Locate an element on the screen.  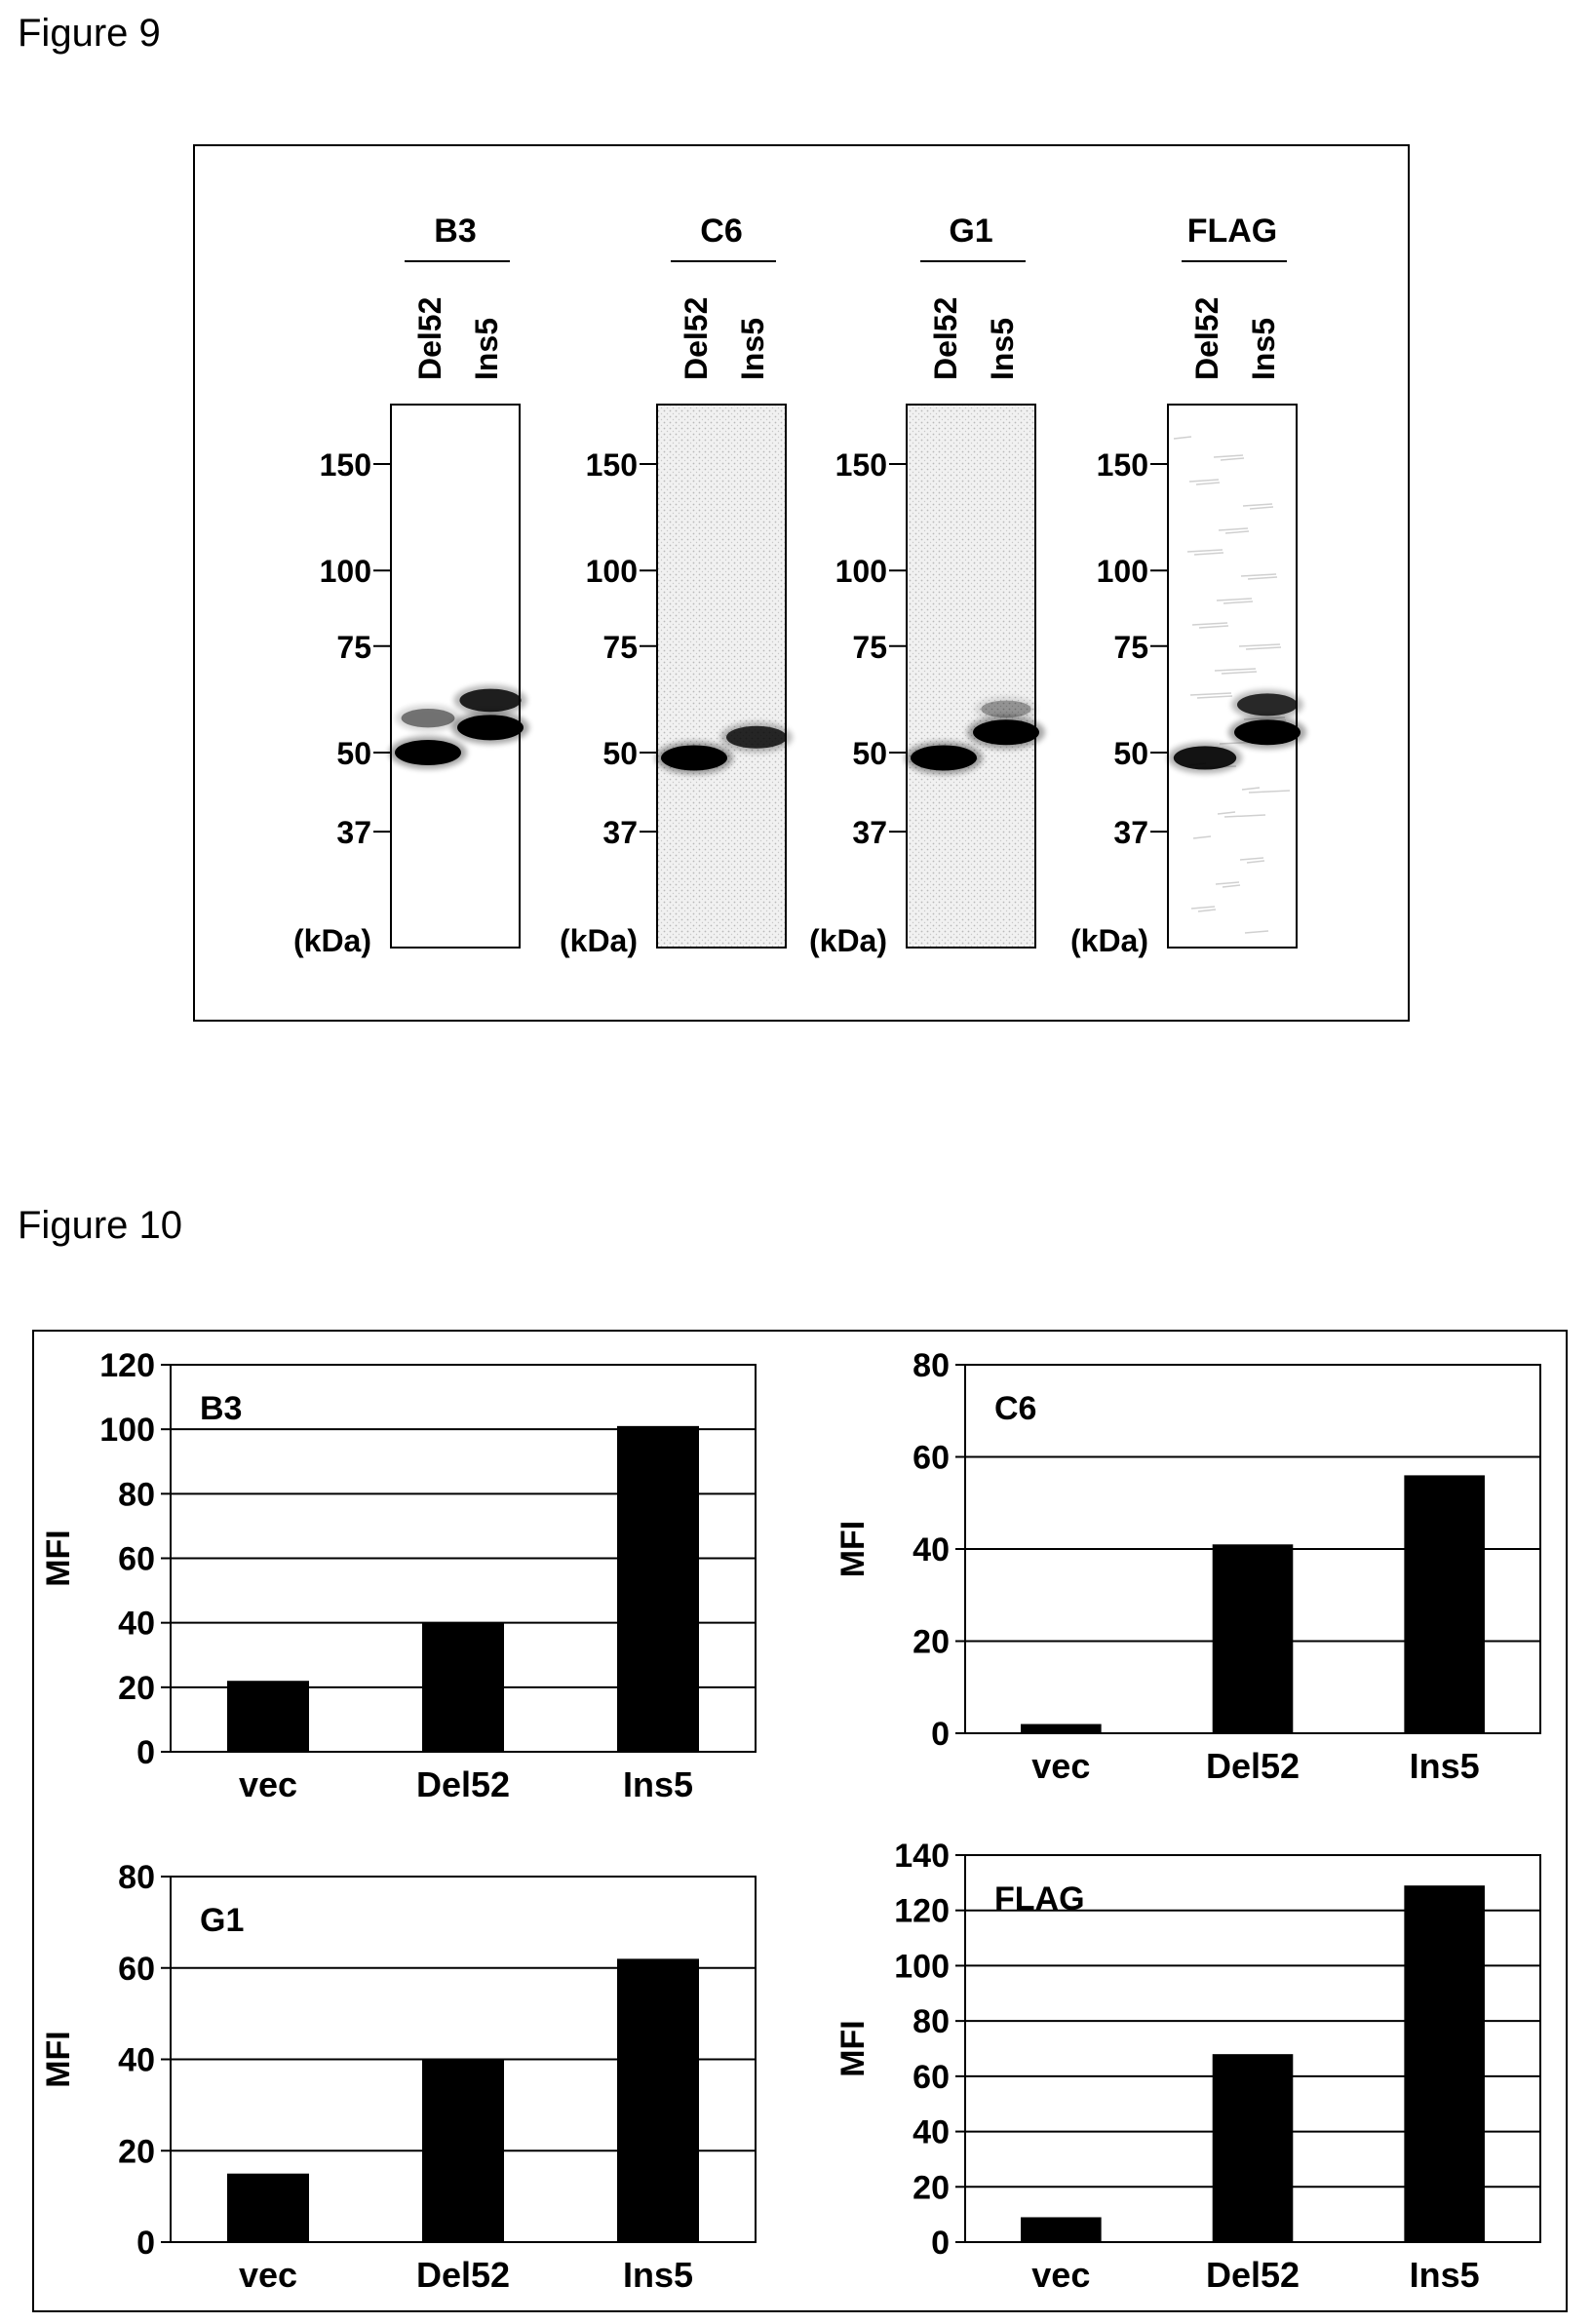
marker-label: 100 is located at coordinates (612, 571).